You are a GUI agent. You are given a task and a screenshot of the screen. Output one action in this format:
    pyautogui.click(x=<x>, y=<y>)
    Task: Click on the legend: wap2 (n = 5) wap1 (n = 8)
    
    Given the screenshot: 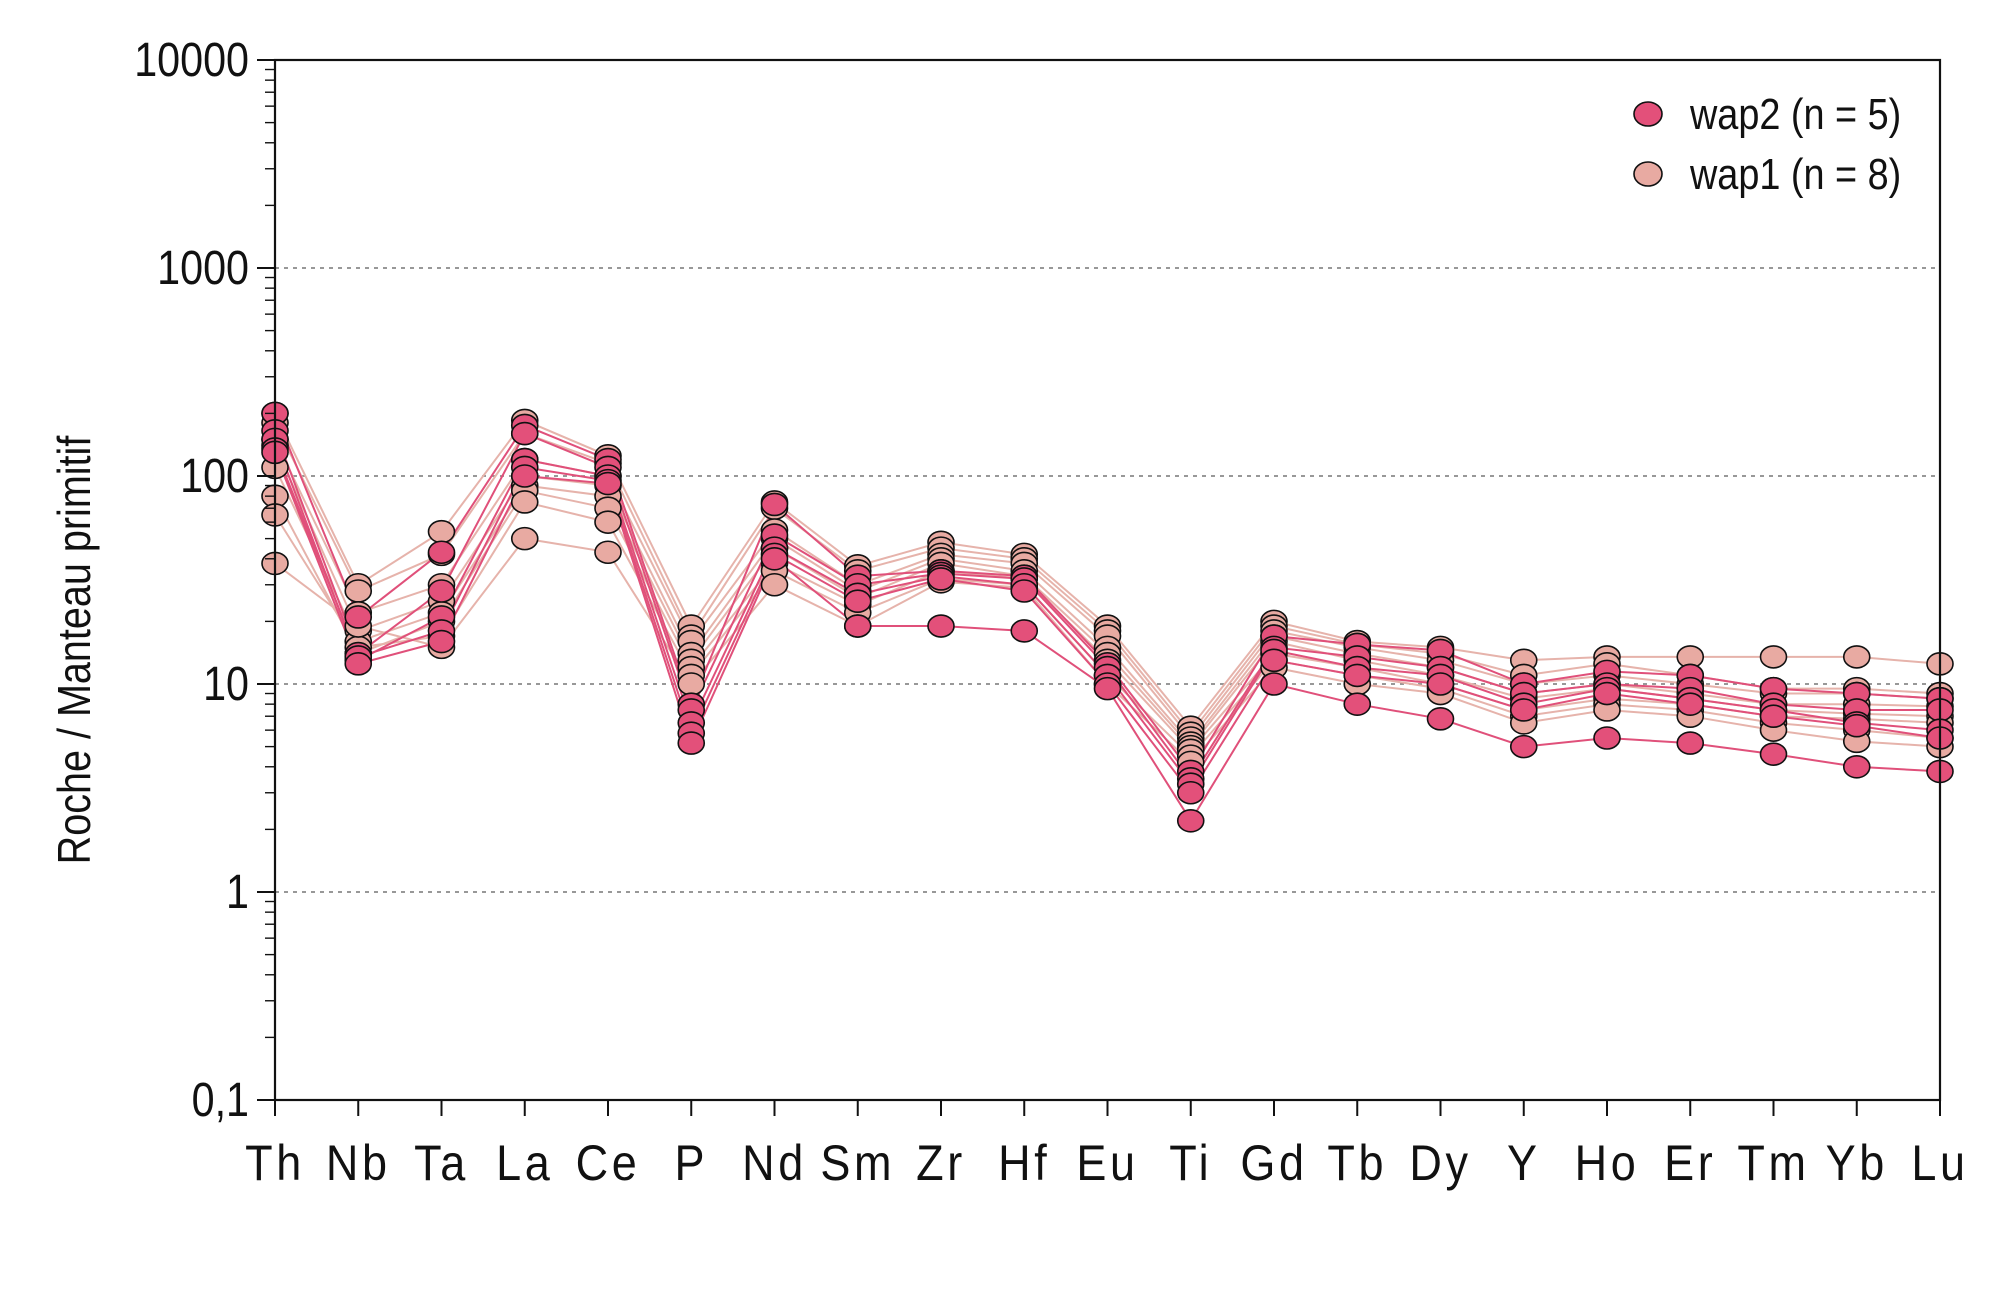 What is the action you would take?
    pyautogui.click(x=1767, y=144)
    